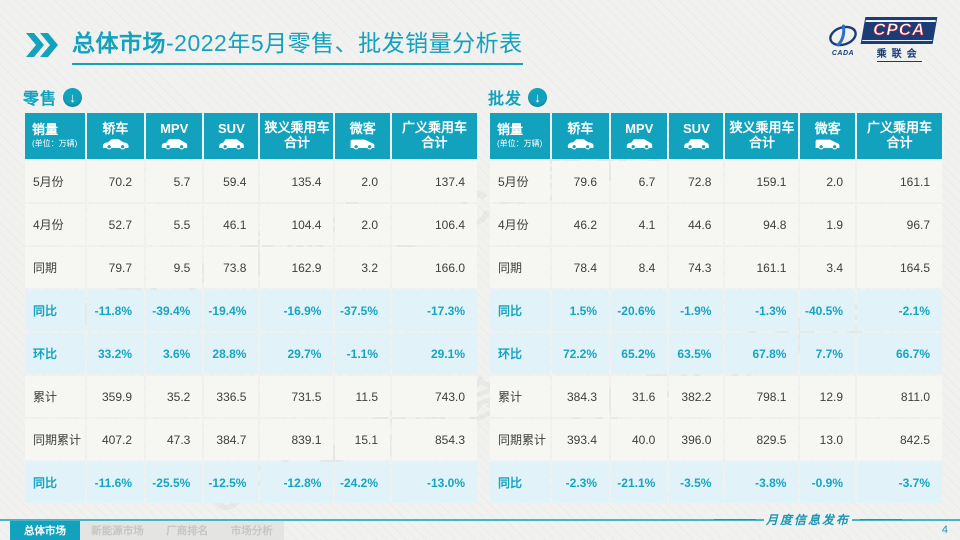 The image size is (960, 540). I want to click on table-cell: 72.2%, so click(580, 353).